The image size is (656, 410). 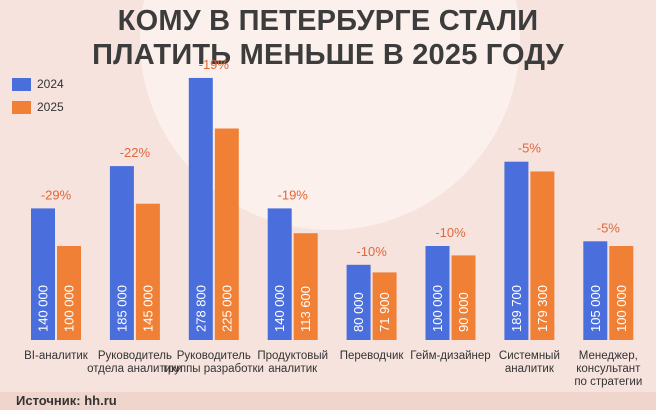 What do you see at coordinates (69, 308) in the screenshot?
I see `value-label-2025-0: 100 000` at bounding box center [69, 308].